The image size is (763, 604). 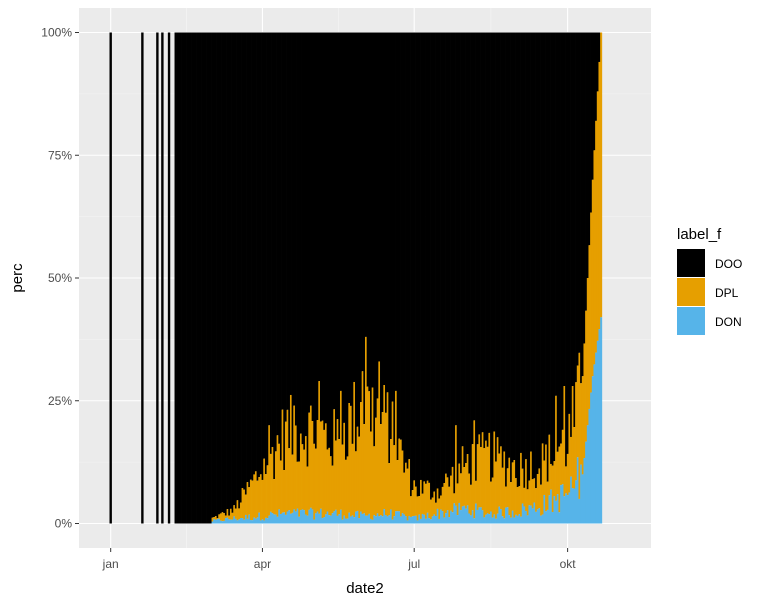 What do you see at coordinates (691, 321) in the screenshot?
I see `legend-key-don` at bounding box center [691, 321].